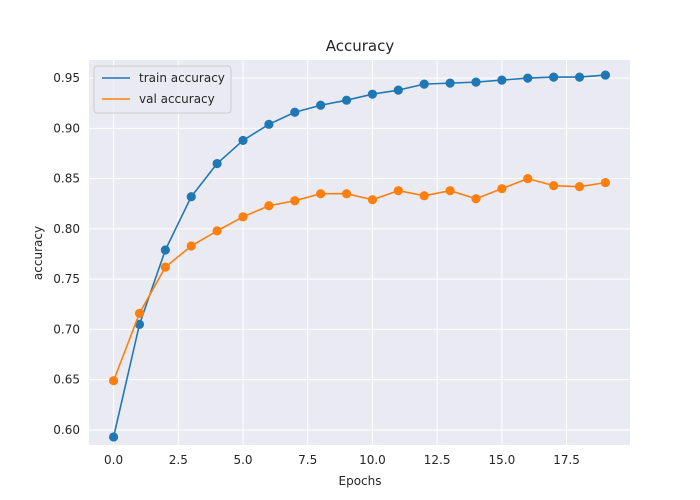 Image resolution: width=700 pixels, height=500 pixels. What do you see at coordinates (437, 460) in the screenshot?
I see `x-tick-label: 12.5` at bounding box center [437, 460].